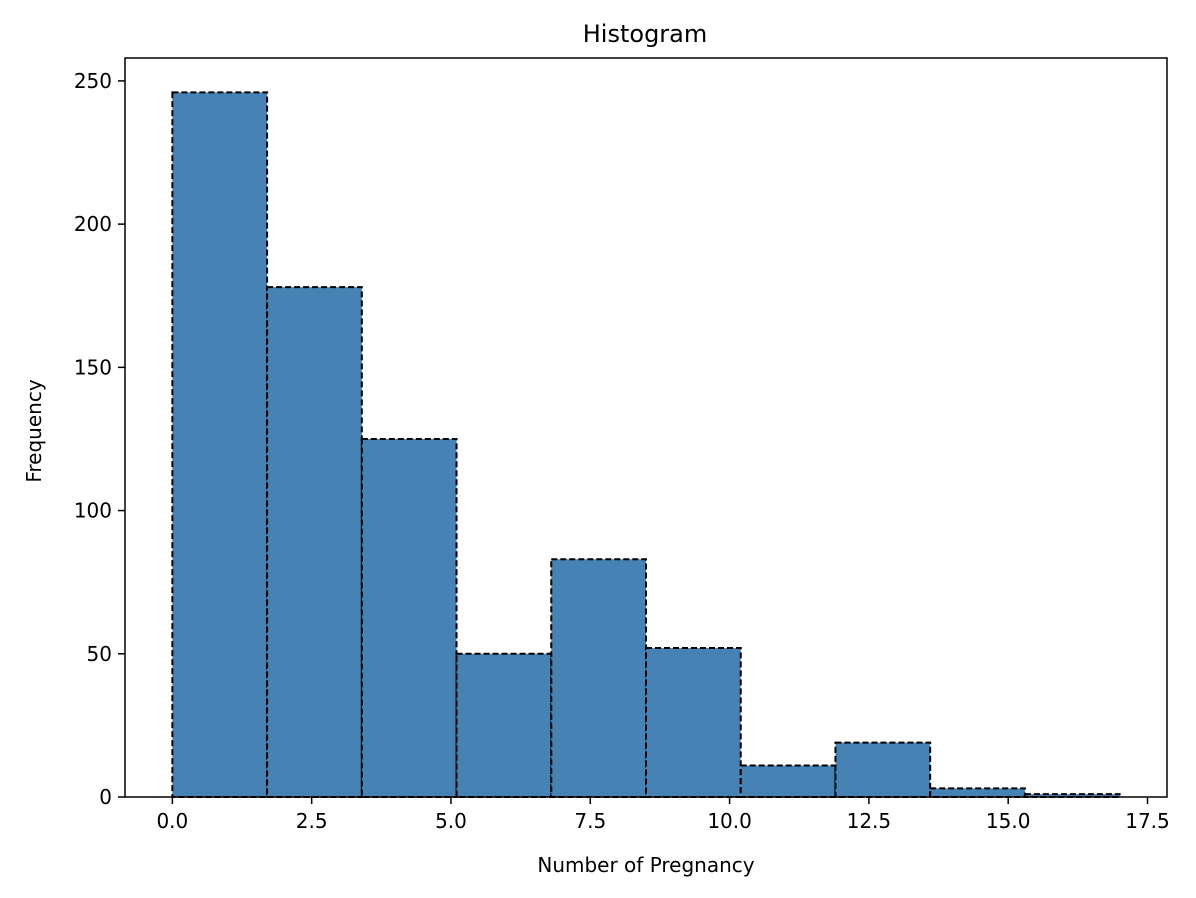 The height and width of the screenshot is (898, 1196). I want to click on y-tick-label: 150, so click(93, 367).